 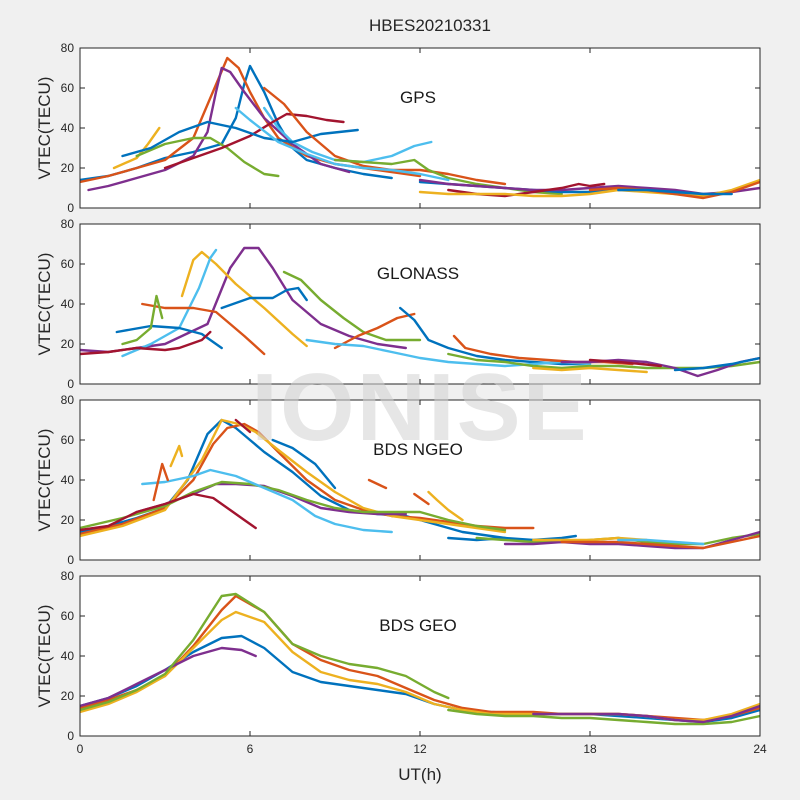 What do you see at coordinates (250, 749) in the screenshot?
I see `x-tick-label: 6` at bounding box center [250, 749].